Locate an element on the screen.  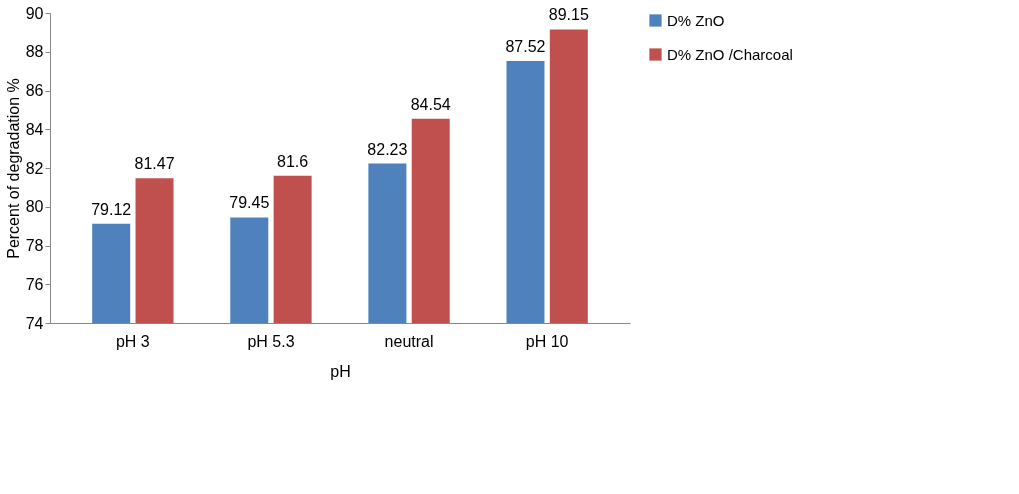
x-tick-label: pH 3 is located at coordinates (132, 341).